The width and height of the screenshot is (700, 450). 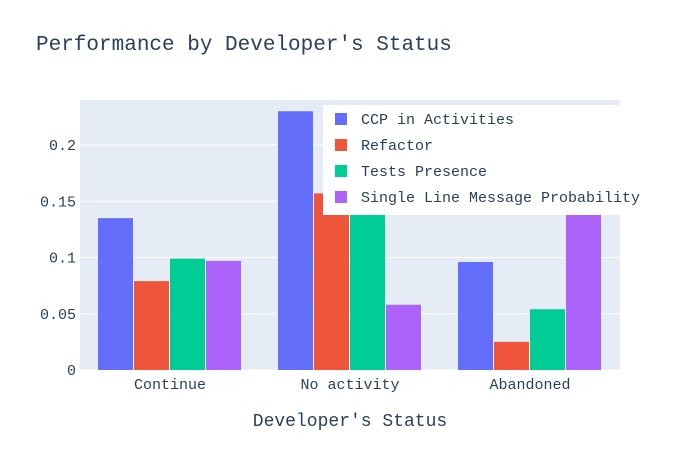 I want to click on x-tick-label: Continue, so click(x=170, y=385).